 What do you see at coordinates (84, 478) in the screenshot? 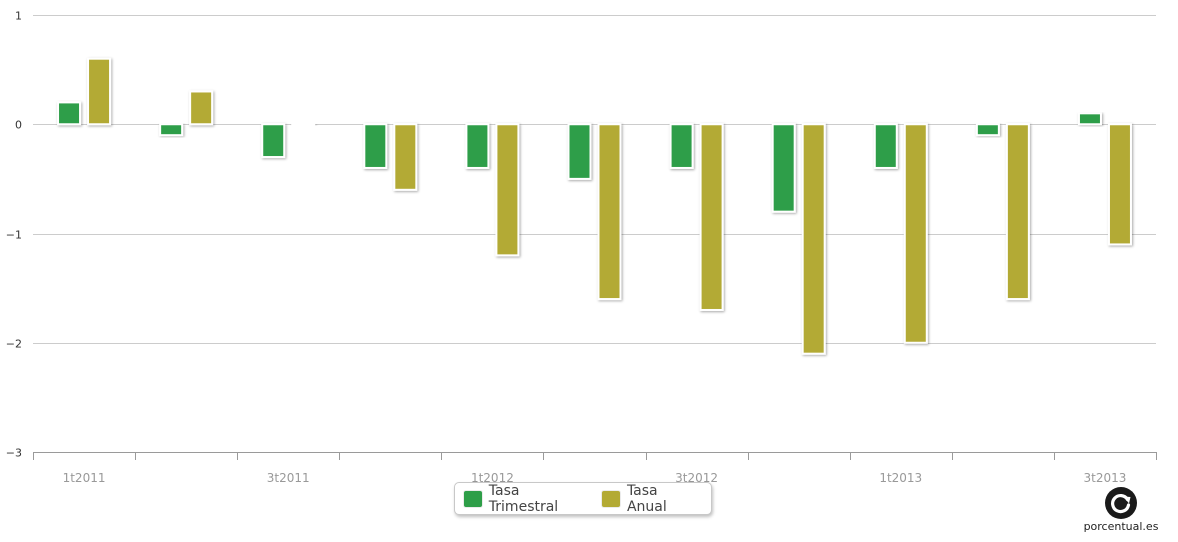
I see `x-tick-label: 1t2011` at bounding box center [84, 478].